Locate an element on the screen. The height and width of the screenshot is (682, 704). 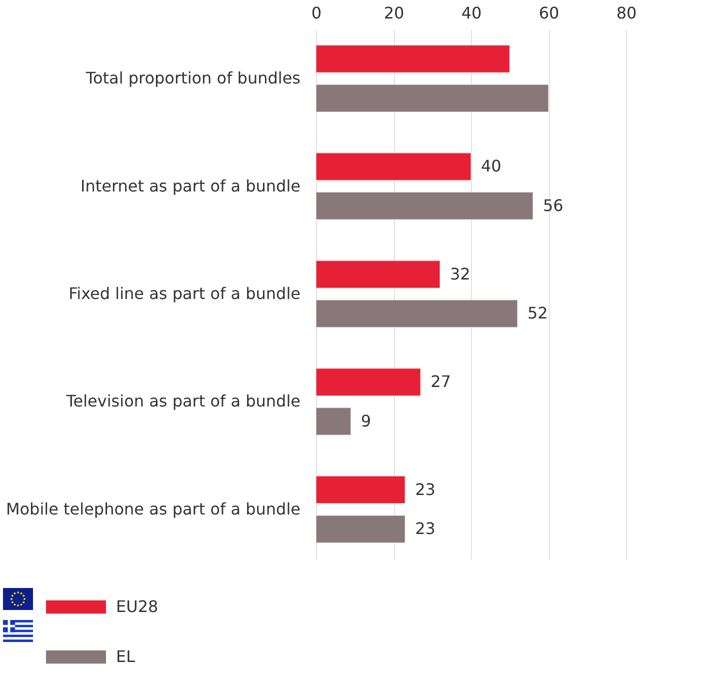
data-label: 27 is located at coordinates (440, 382).